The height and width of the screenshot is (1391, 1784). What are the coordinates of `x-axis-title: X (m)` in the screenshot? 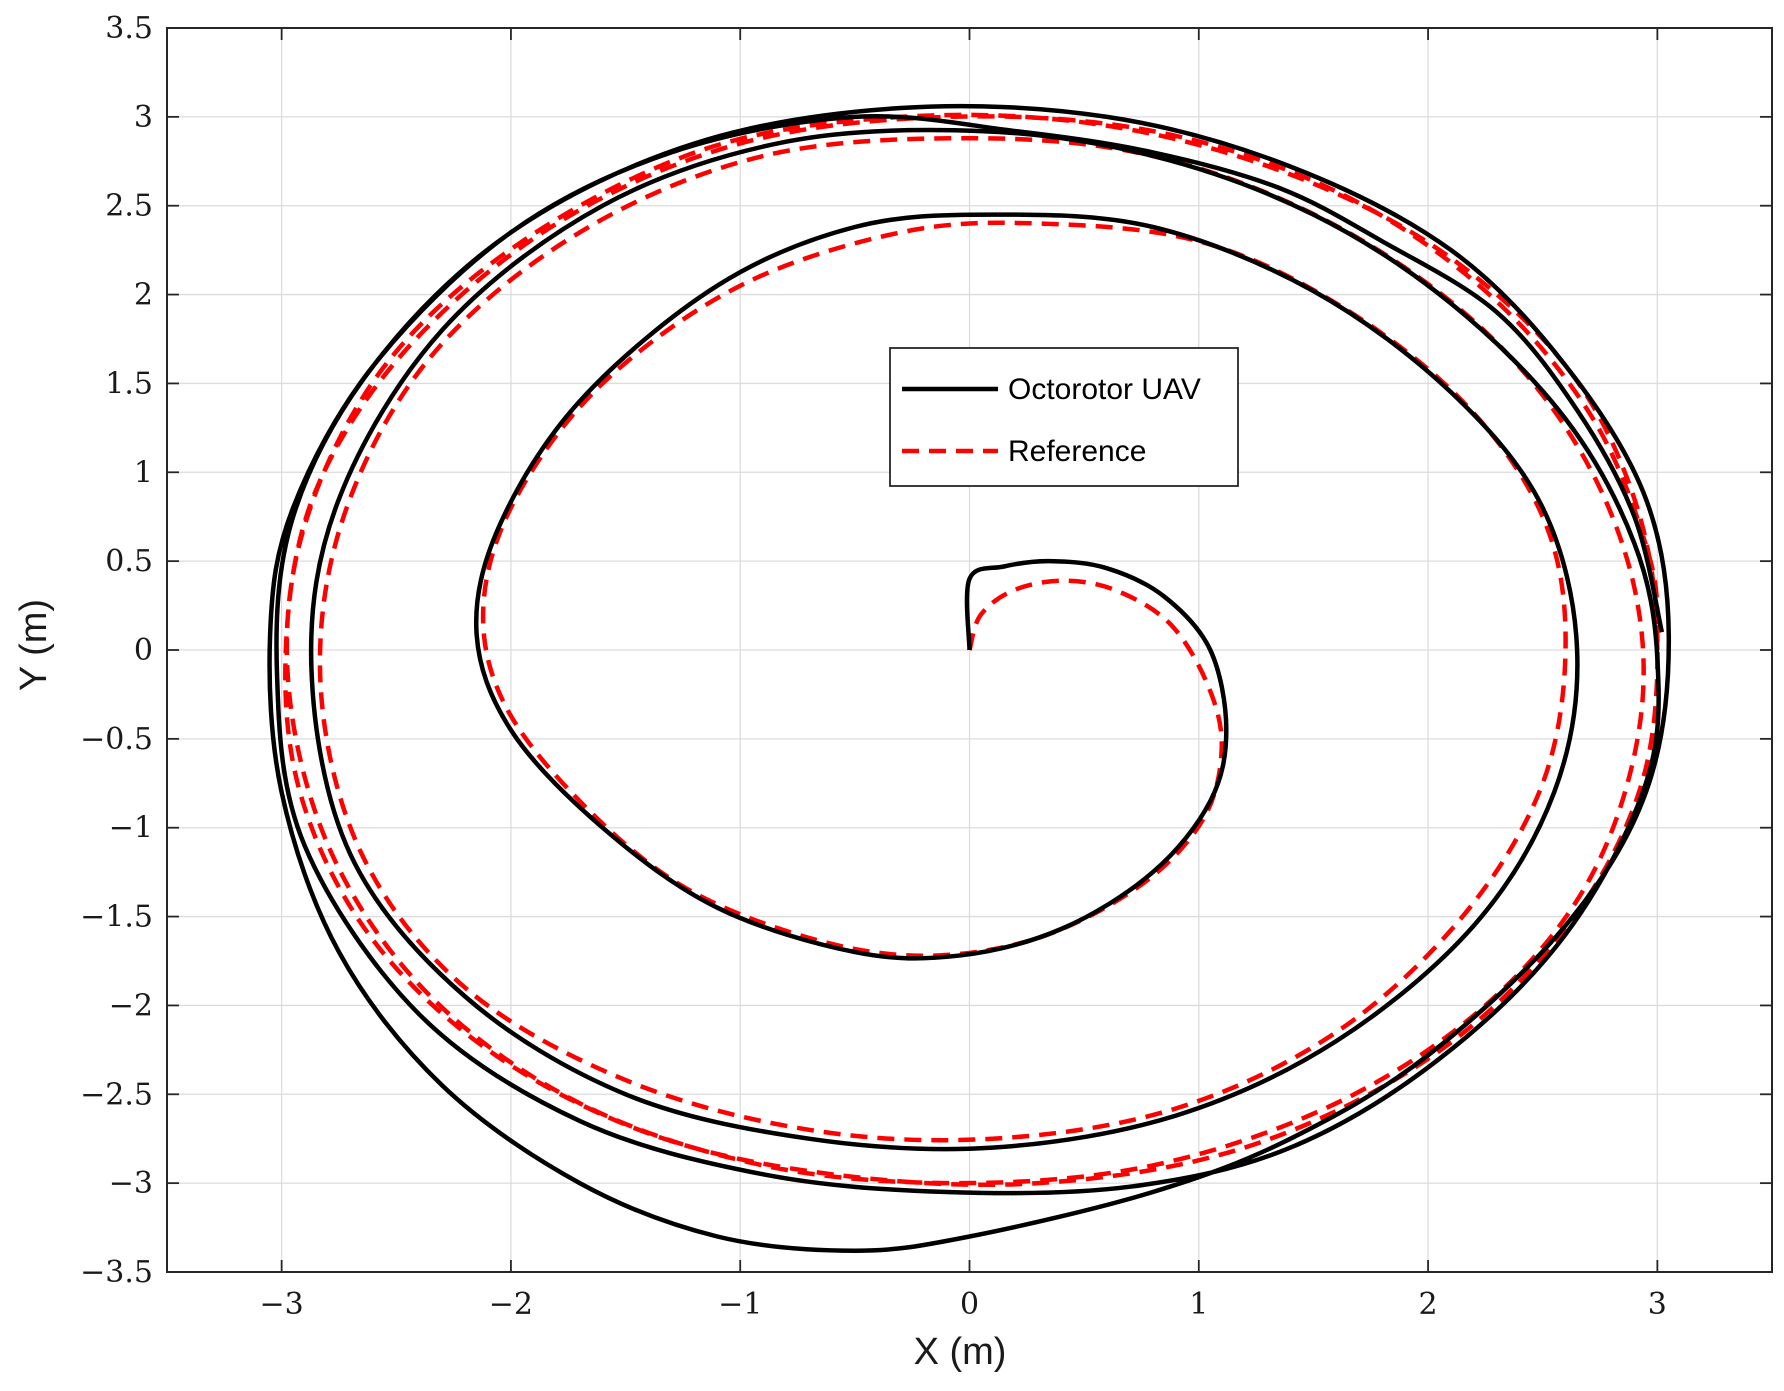 It's located at (960, 1352).